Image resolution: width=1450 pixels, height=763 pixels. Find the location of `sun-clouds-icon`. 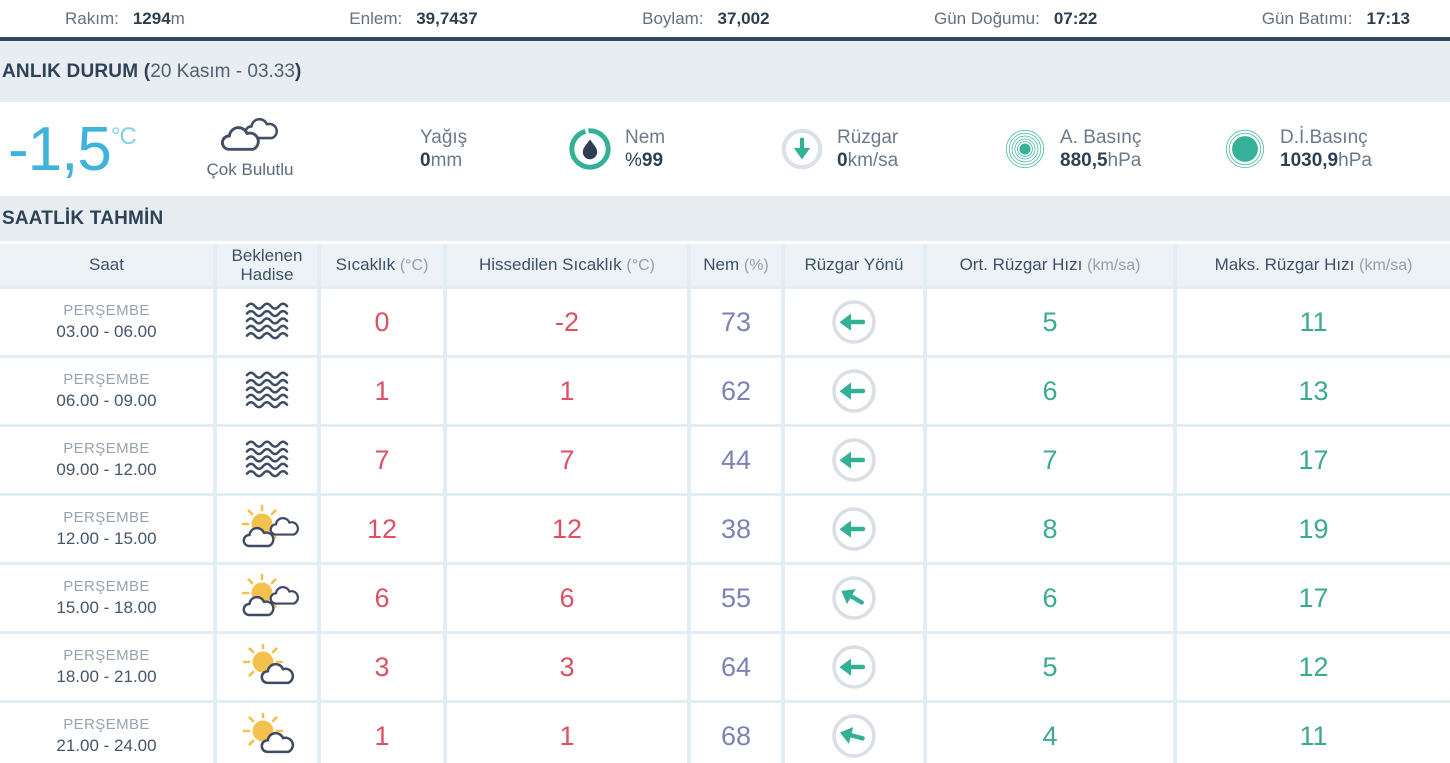

sun-clouds-icon is located at coordinates (267, 598).